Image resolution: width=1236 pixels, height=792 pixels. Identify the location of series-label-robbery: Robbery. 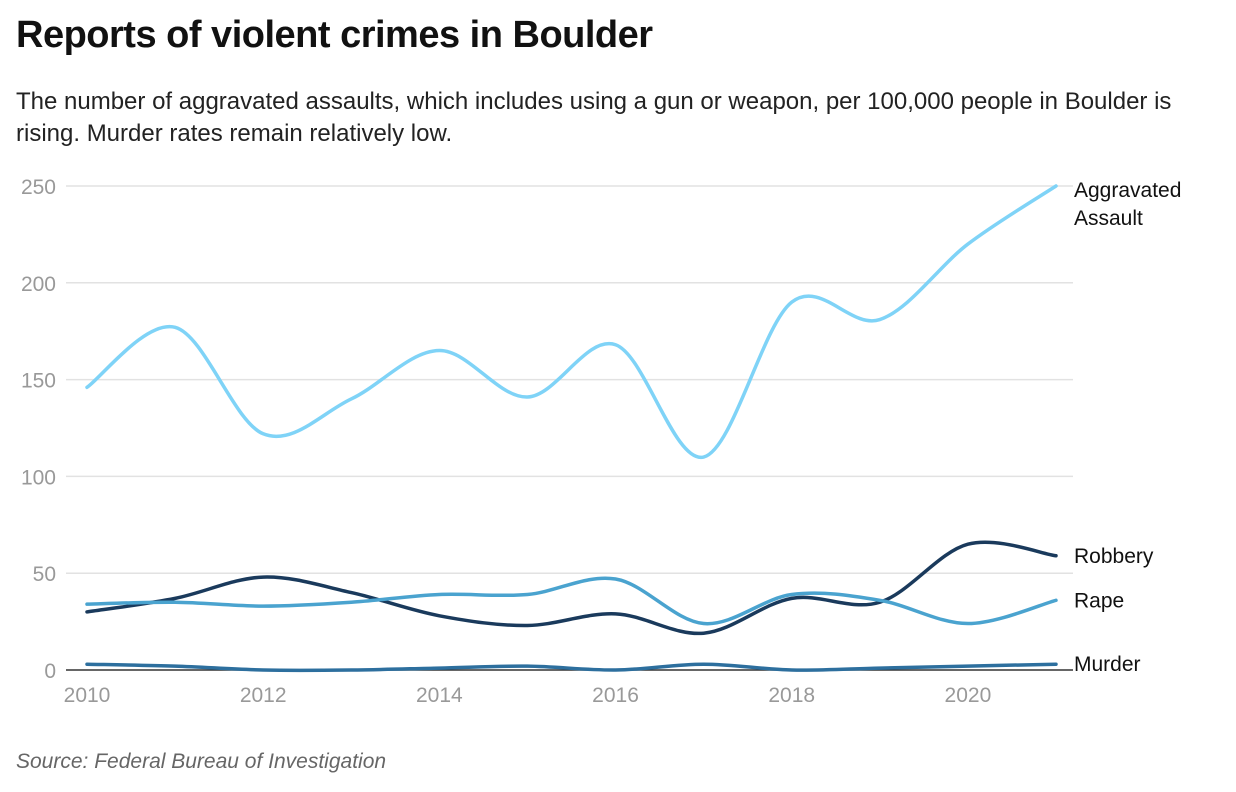
(1114, 556).